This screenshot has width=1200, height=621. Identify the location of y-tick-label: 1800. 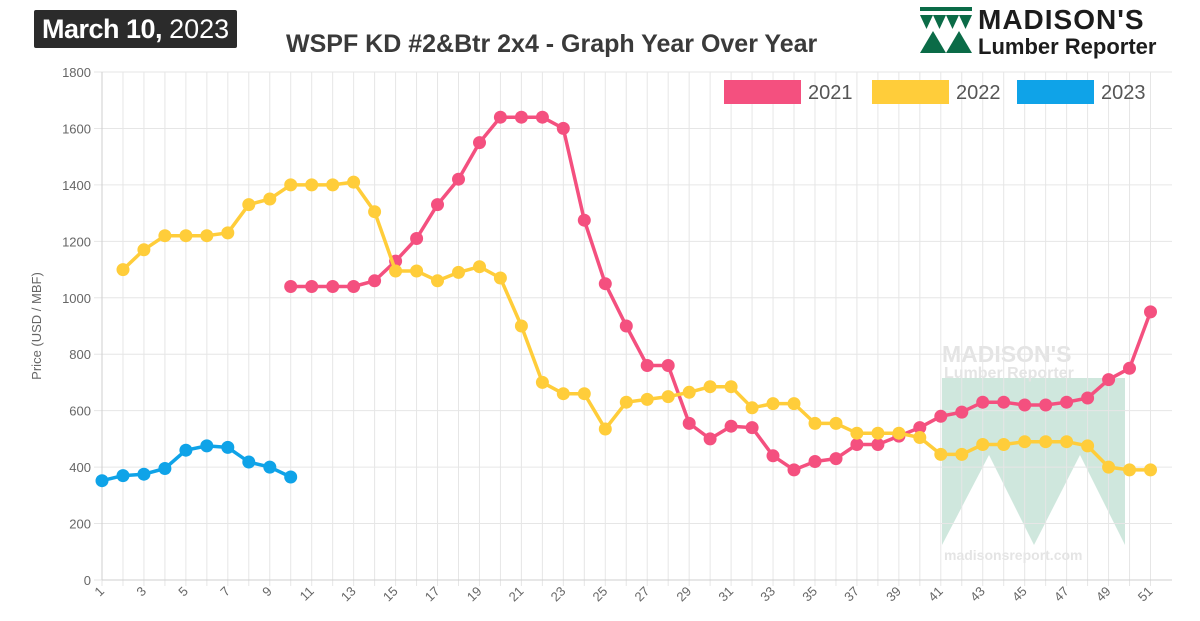
(76, 72).